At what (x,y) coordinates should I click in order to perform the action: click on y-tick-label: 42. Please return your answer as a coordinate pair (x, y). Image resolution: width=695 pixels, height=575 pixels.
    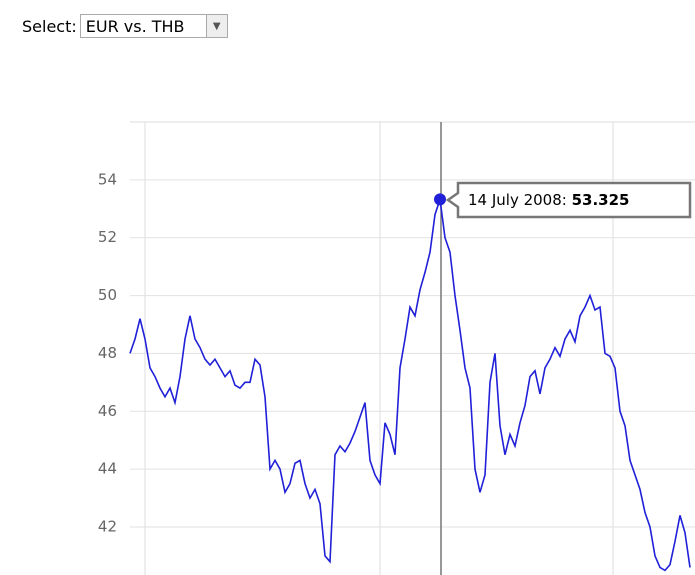
    Looking at the image, I should click on (107, 526).